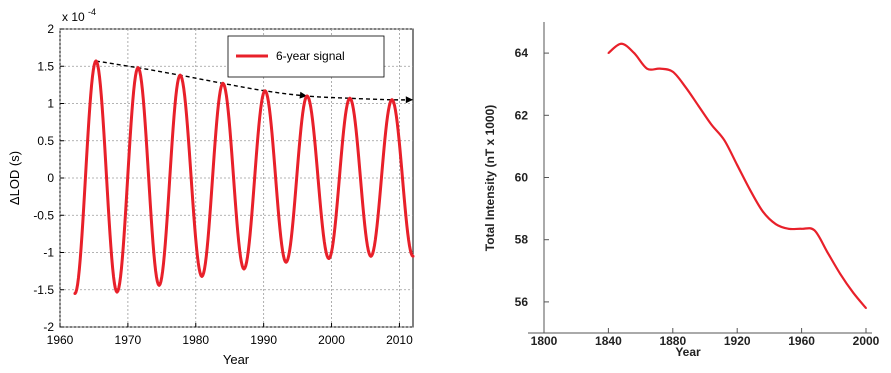 The image size is (891, 373). I want to click on left-y-tick-label-6: 1, so click(50, 104).